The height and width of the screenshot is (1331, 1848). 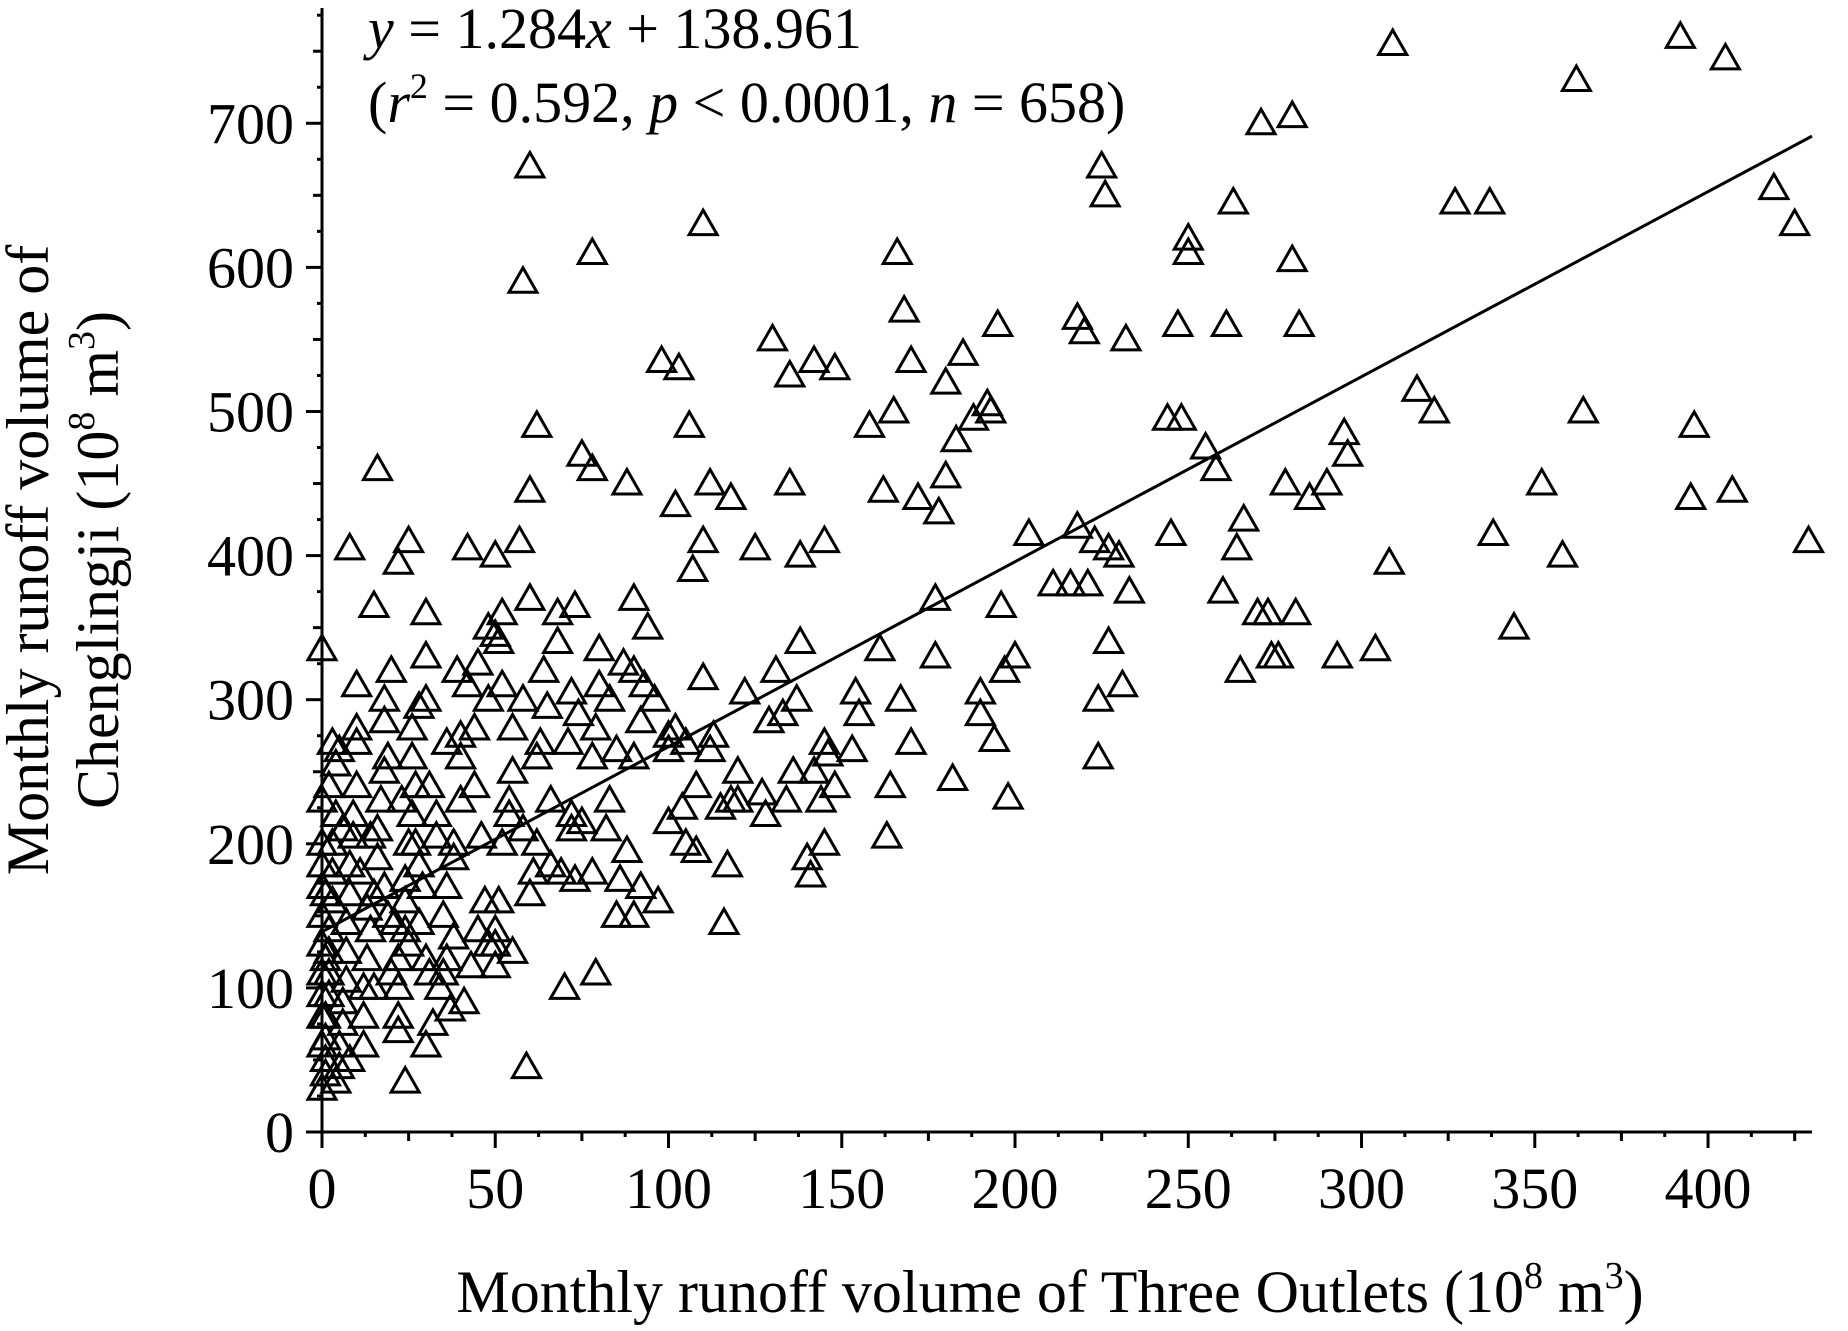 What do you see at coordinates (668, 1188) in the screenshot?
I see `x-tick-label: 100` at bounding box center [668, 1188].